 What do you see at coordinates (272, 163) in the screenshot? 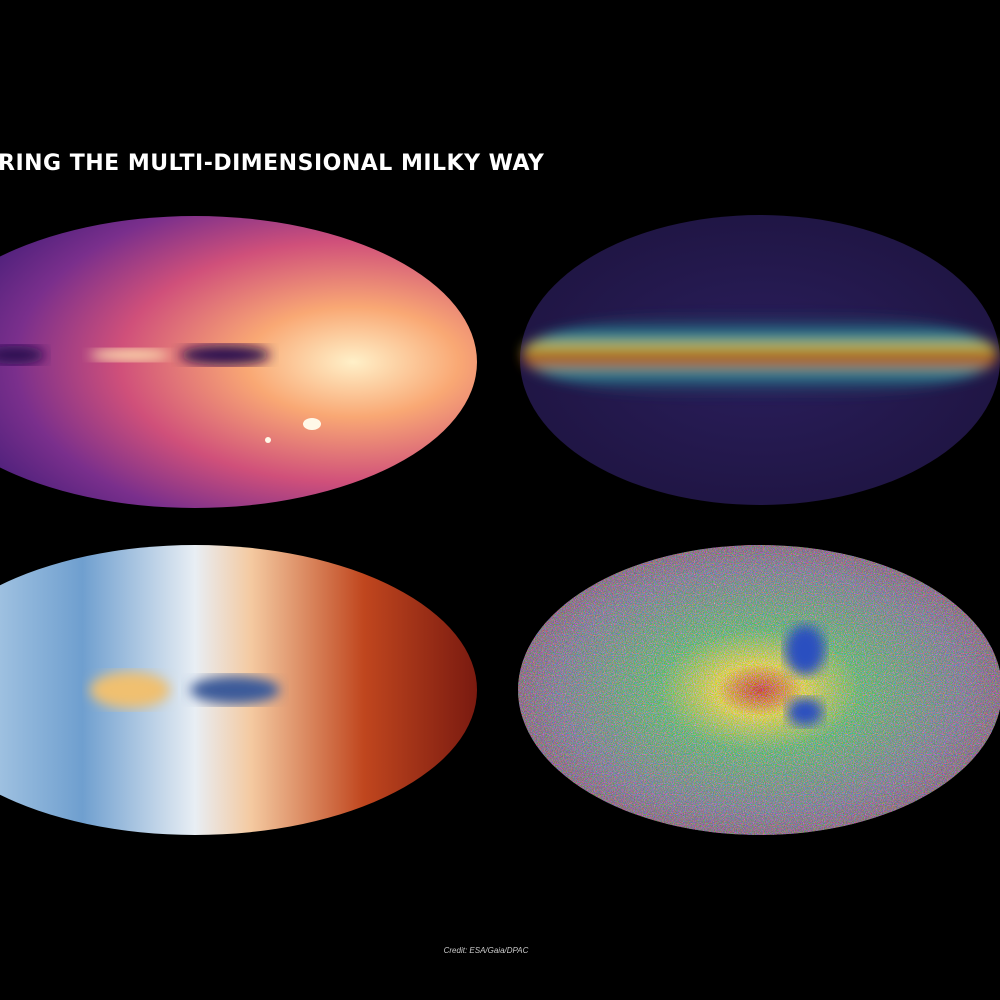
I see `title: RING THE MULTI-DIMENSIONAL MILKY WAY` at bounding box center [272, 163].